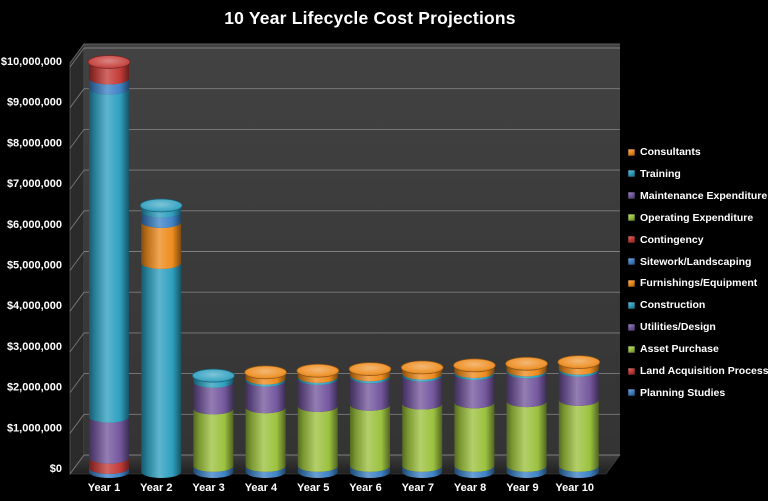  What do you see at coordinates (692, 283) in the screenshot?
I see `legend-item-furnishings-equipment: Furnishings/Equipment` at bounding box center [692, 283].